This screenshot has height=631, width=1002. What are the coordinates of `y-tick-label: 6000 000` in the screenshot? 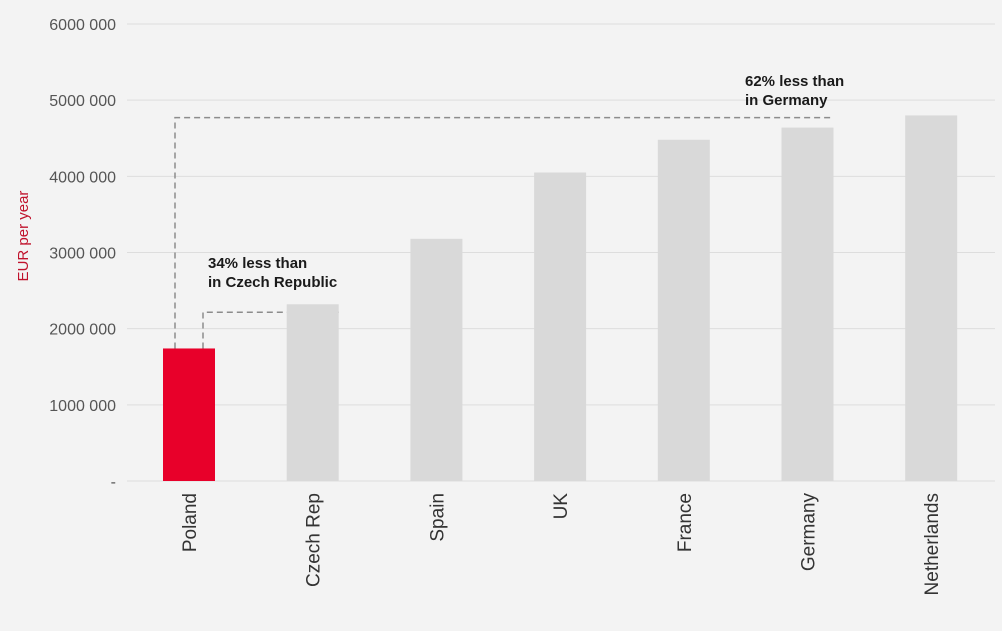 It's located at (82, 25).